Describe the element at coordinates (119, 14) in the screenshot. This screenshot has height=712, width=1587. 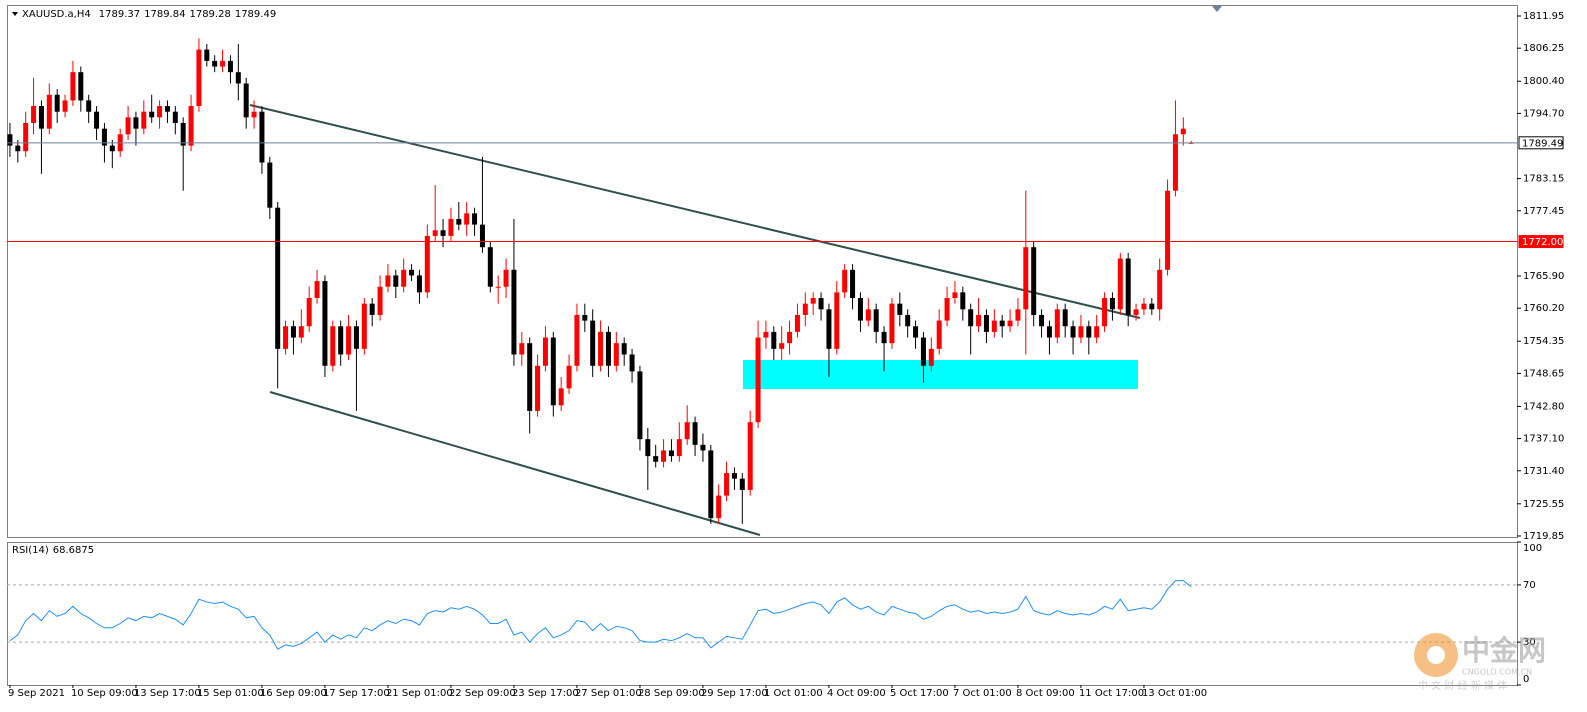
I see `open-value: 1789.37` at that location.